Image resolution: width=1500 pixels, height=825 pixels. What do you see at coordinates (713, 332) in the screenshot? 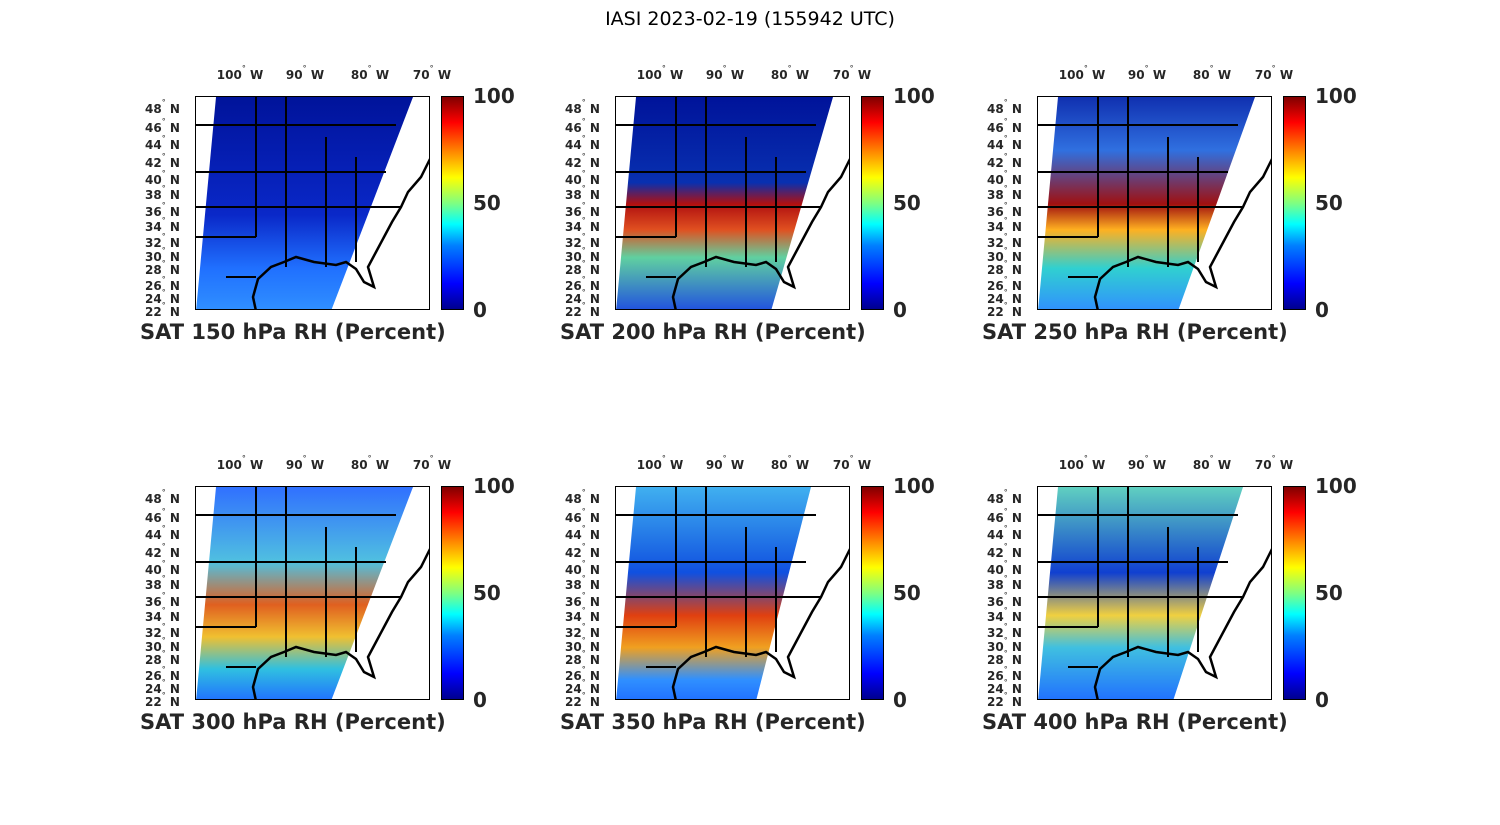
I see `panel-title: SAT 200 hPa RH (Percent)` at bounding box center [713, 332].